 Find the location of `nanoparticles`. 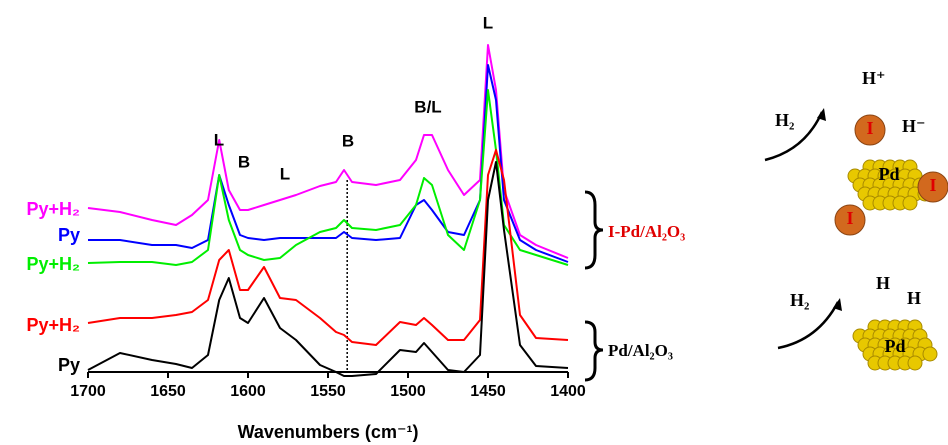

nanoparticles is located at coordinates (891, 242).